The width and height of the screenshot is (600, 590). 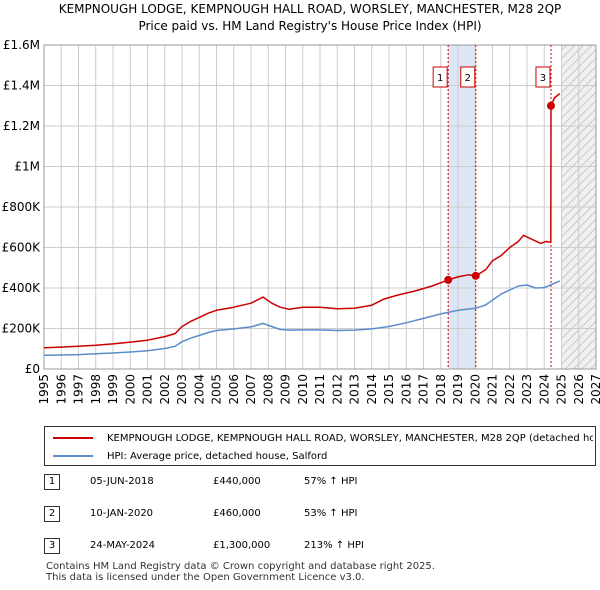 I want to click on y-tick-label: £1.2M, so click(x=21, y=126).